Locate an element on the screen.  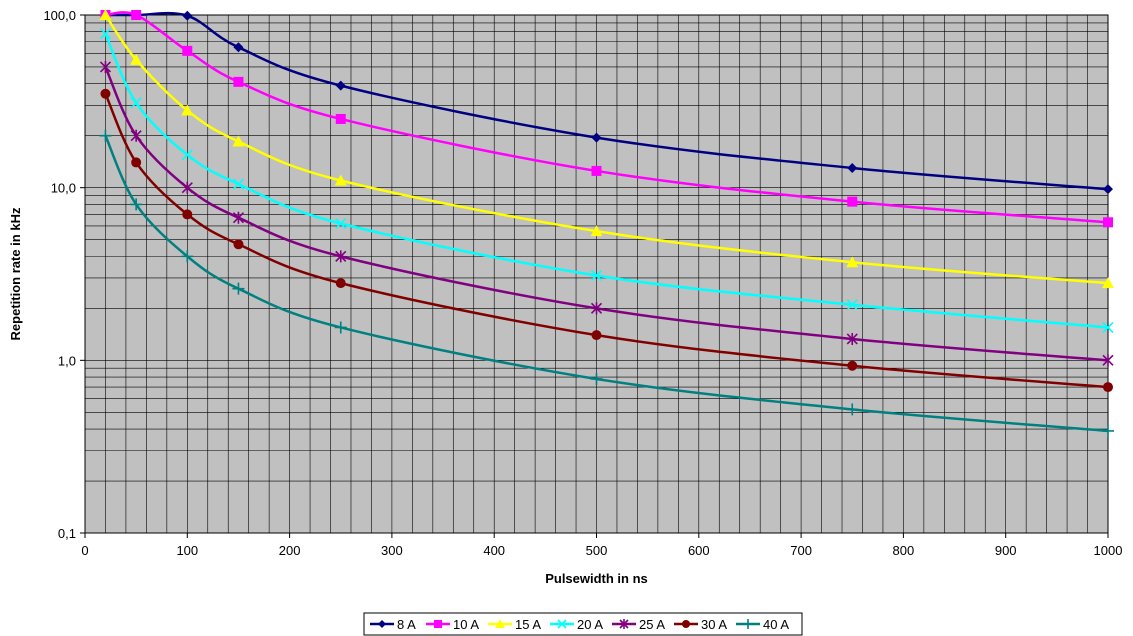
y-tick-label: 10,0 is located at coordinates (63, 188).